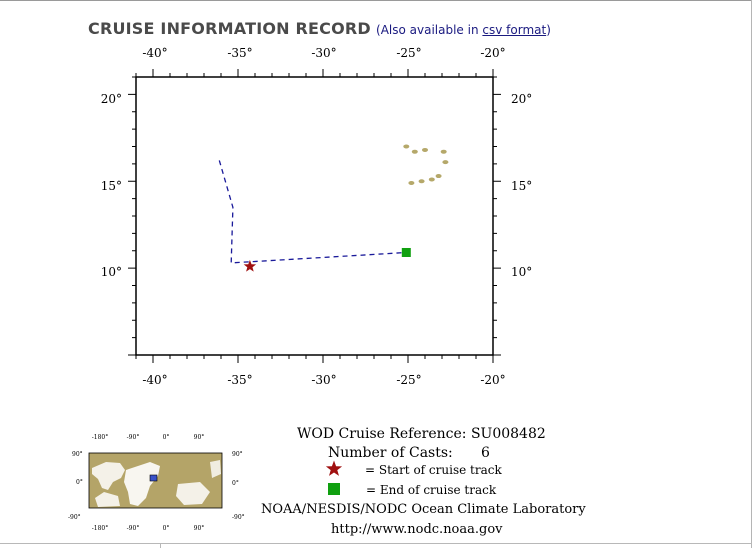 Image resolution: width=752 pixels, height=548 pixels. What do you see at coordinates (421, 434) in the screenshot?
I see `cruise-reference: WOD Cruise Reference: SU008482` at bounding box center [421, 434].